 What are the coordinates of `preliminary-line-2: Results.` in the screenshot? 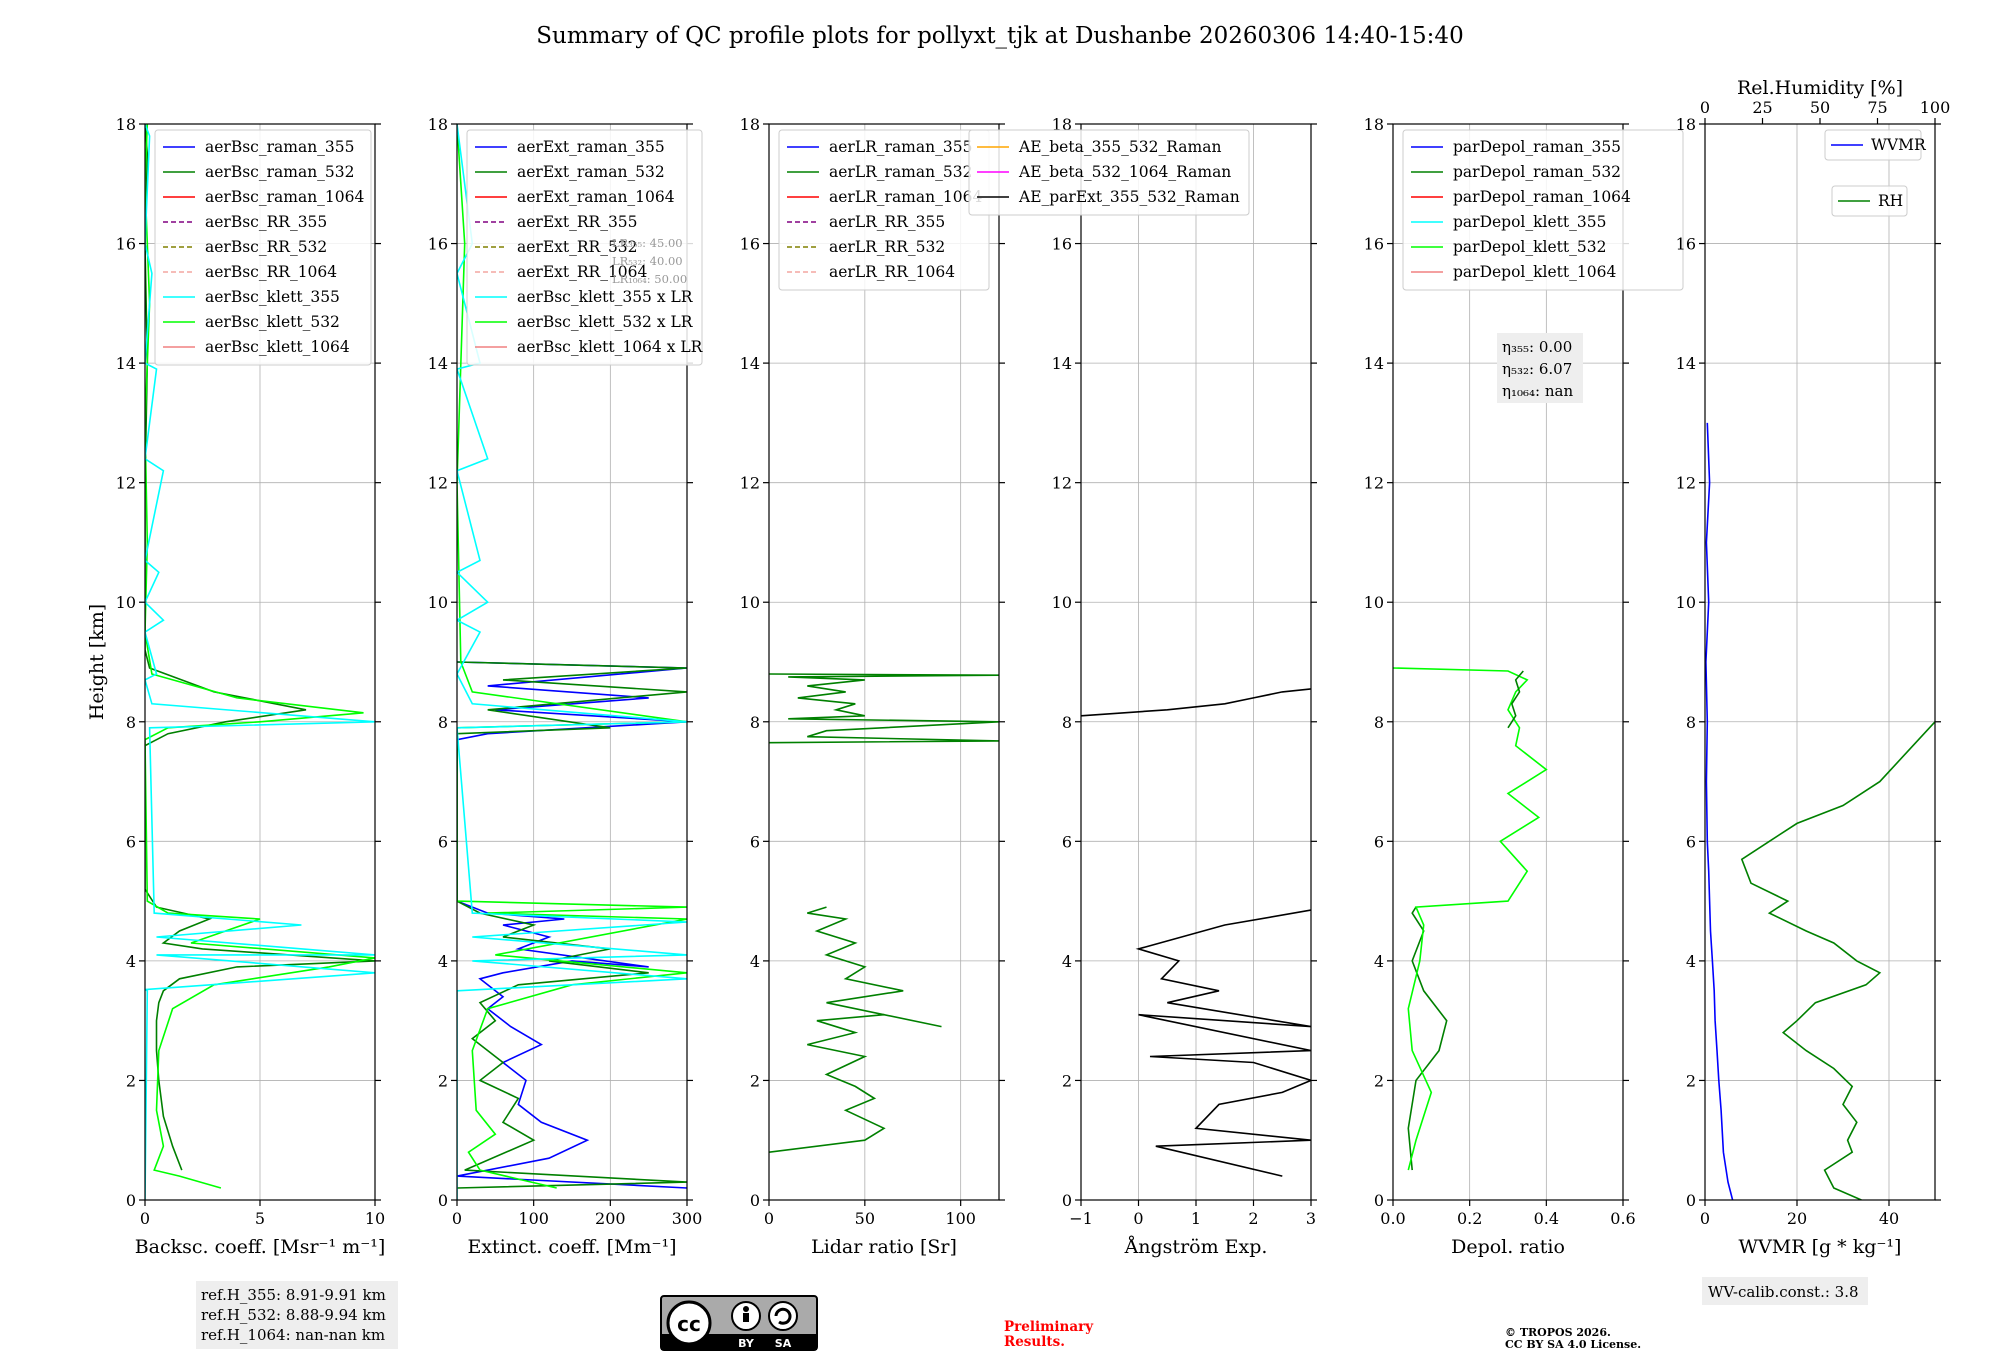 It's located at (1034, 1342).